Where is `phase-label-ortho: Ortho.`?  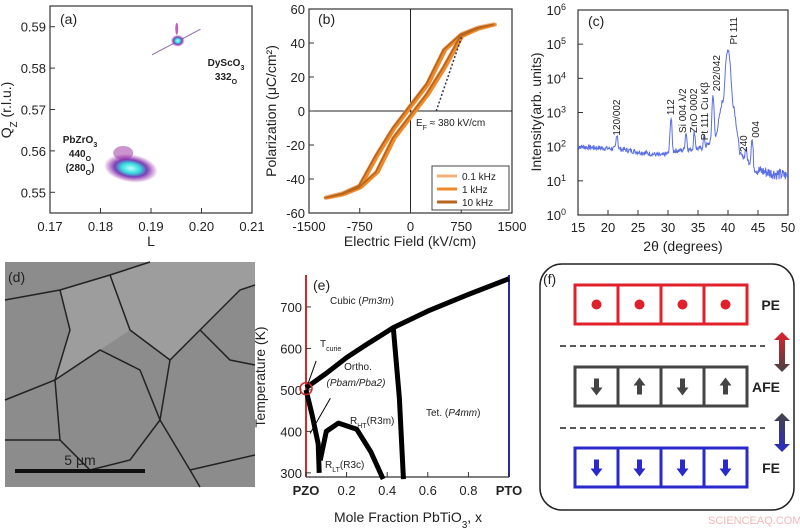 phase-label-ortho: Ortho. is located at coordinates (358, 367).